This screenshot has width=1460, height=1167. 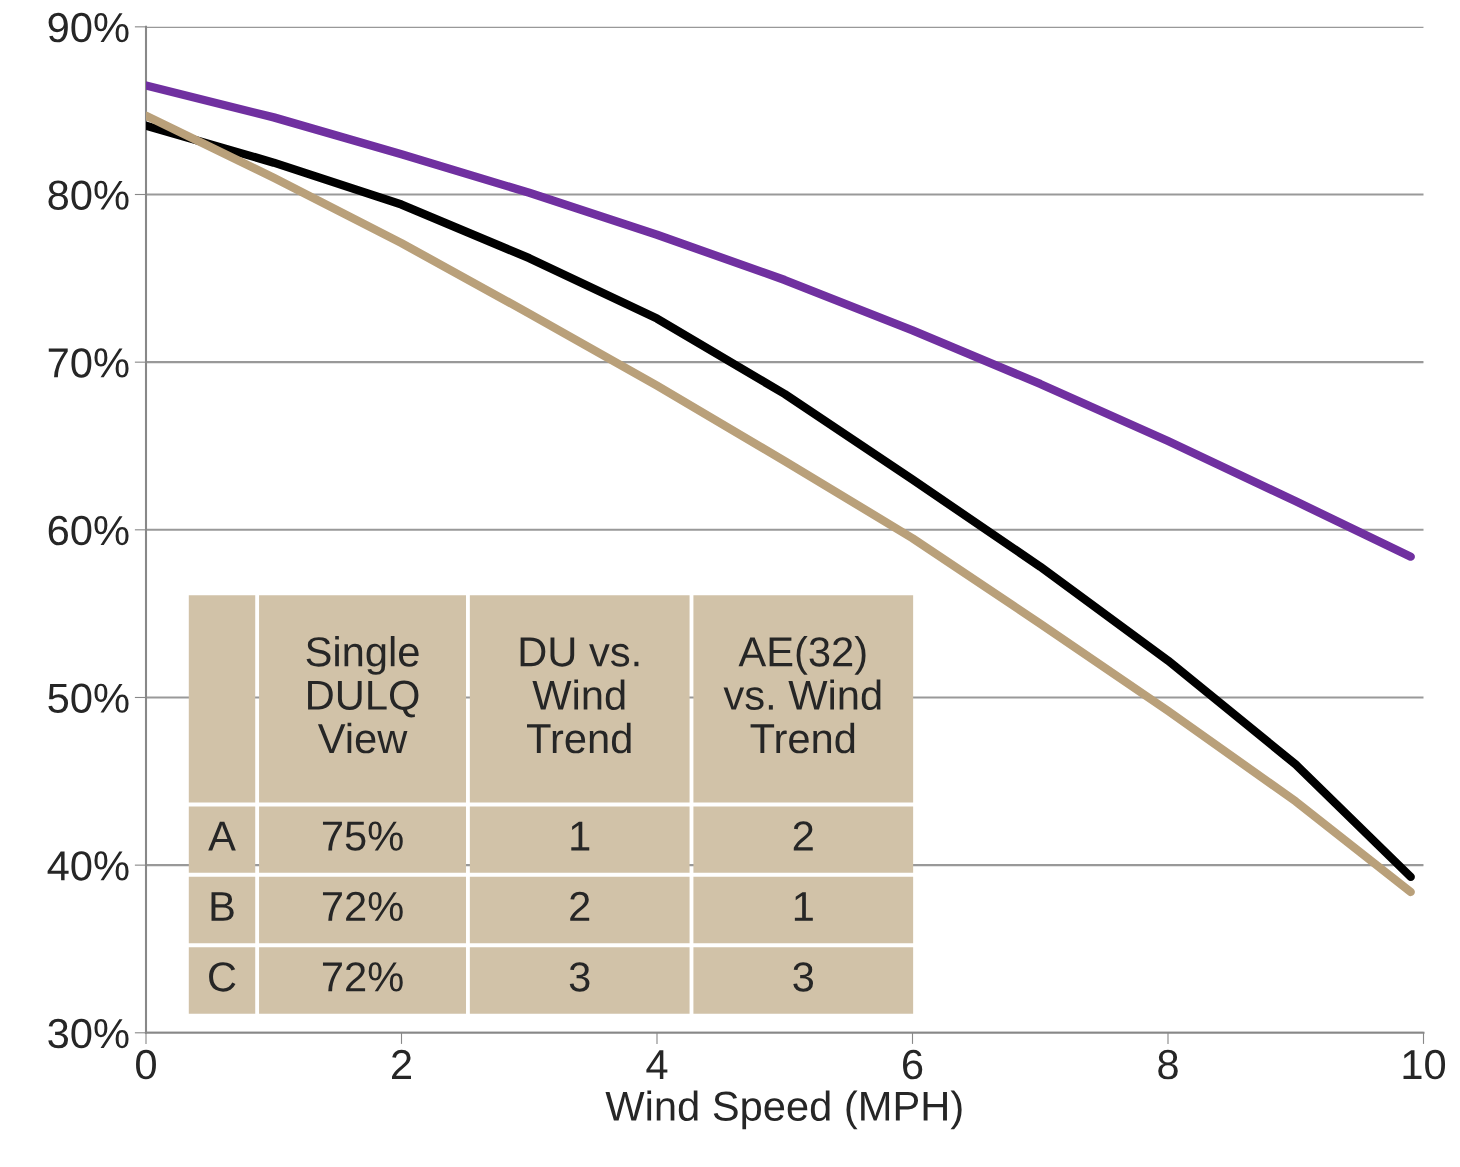 What do you see at coordinates (362, 836) in the screenshot?
I see `annotation: 75%` at bounding box center [362, 836].